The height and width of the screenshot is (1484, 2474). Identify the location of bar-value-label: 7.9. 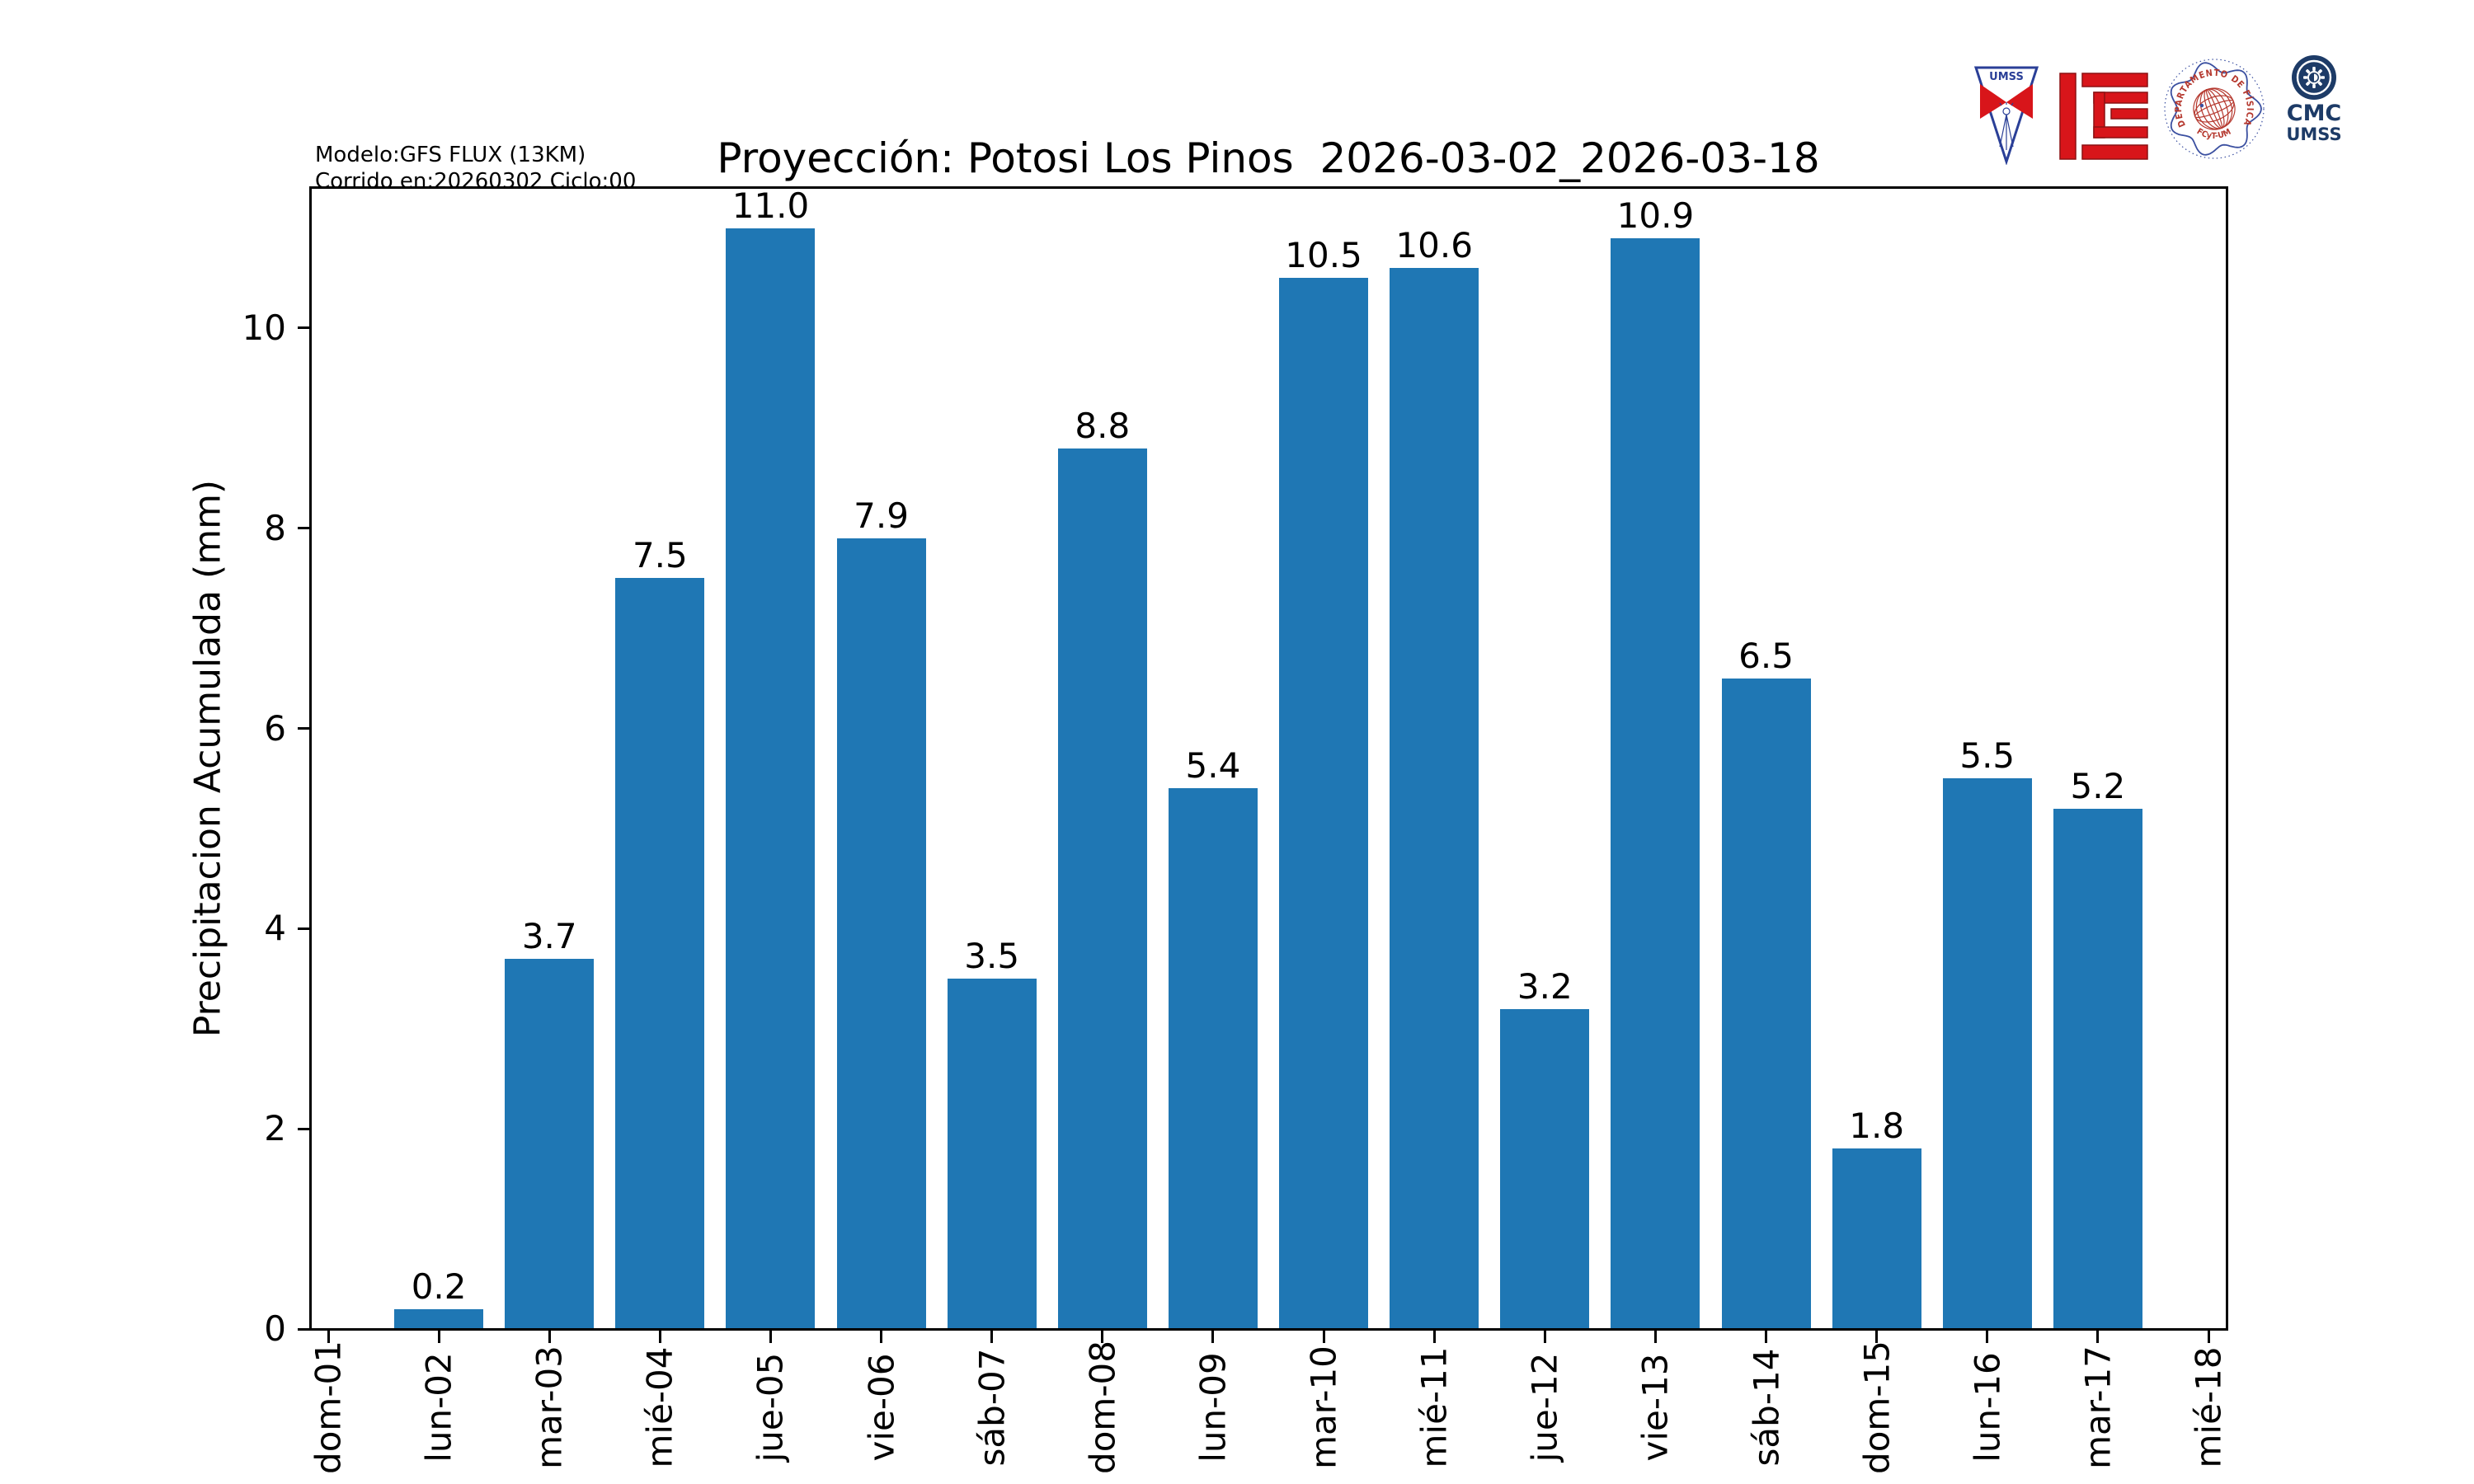
(881, 515).